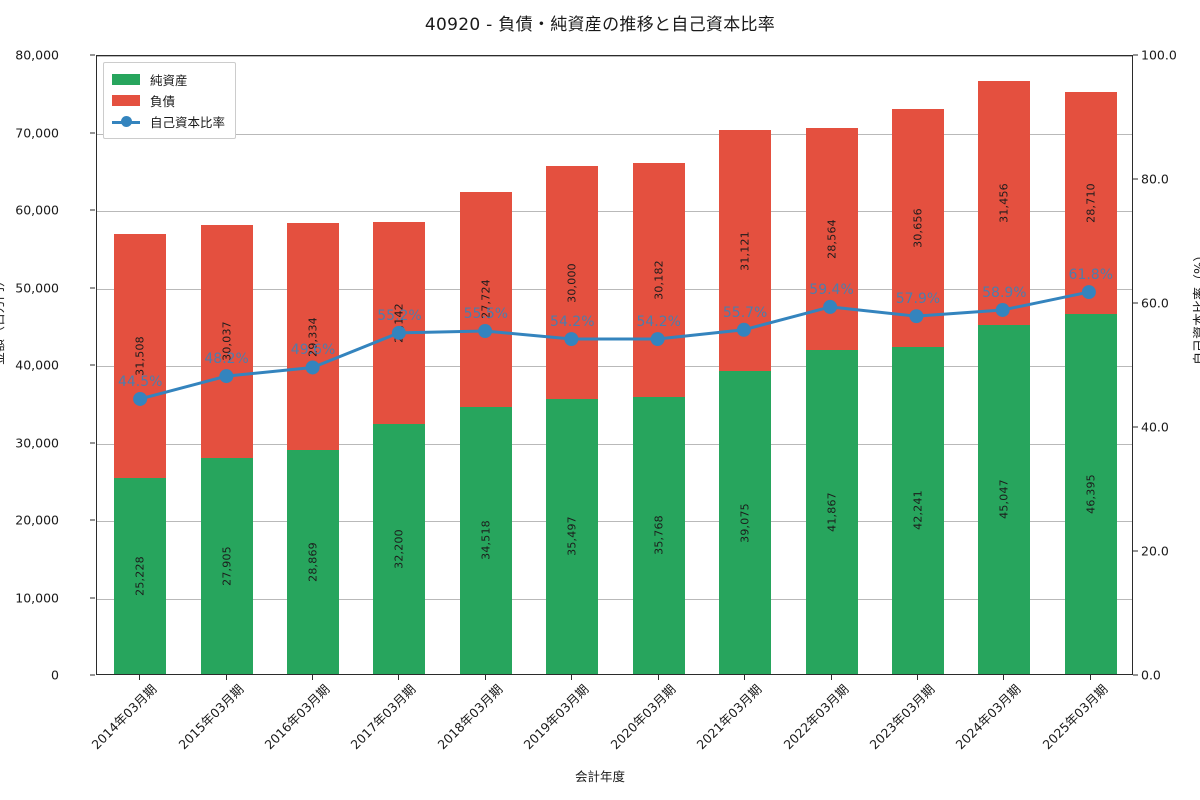 The image size is (1200, 800). I want to click on y-tick-label-left: 0, so click(55, 675).